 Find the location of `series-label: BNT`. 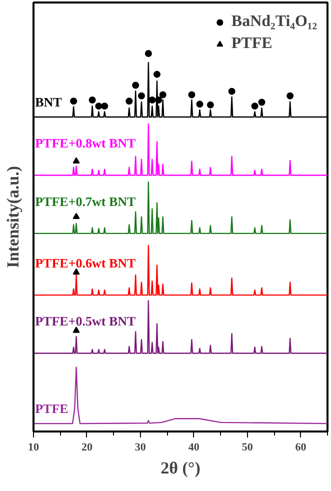

series-label: BNT is located at coordinates (48, 102).